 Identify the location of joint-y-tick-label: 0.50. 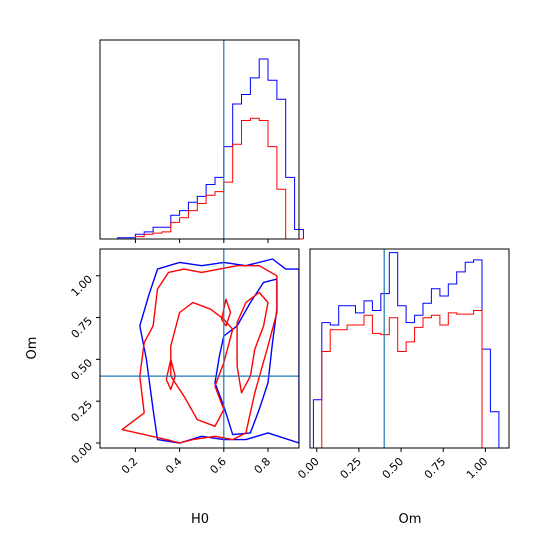
(82, 369).